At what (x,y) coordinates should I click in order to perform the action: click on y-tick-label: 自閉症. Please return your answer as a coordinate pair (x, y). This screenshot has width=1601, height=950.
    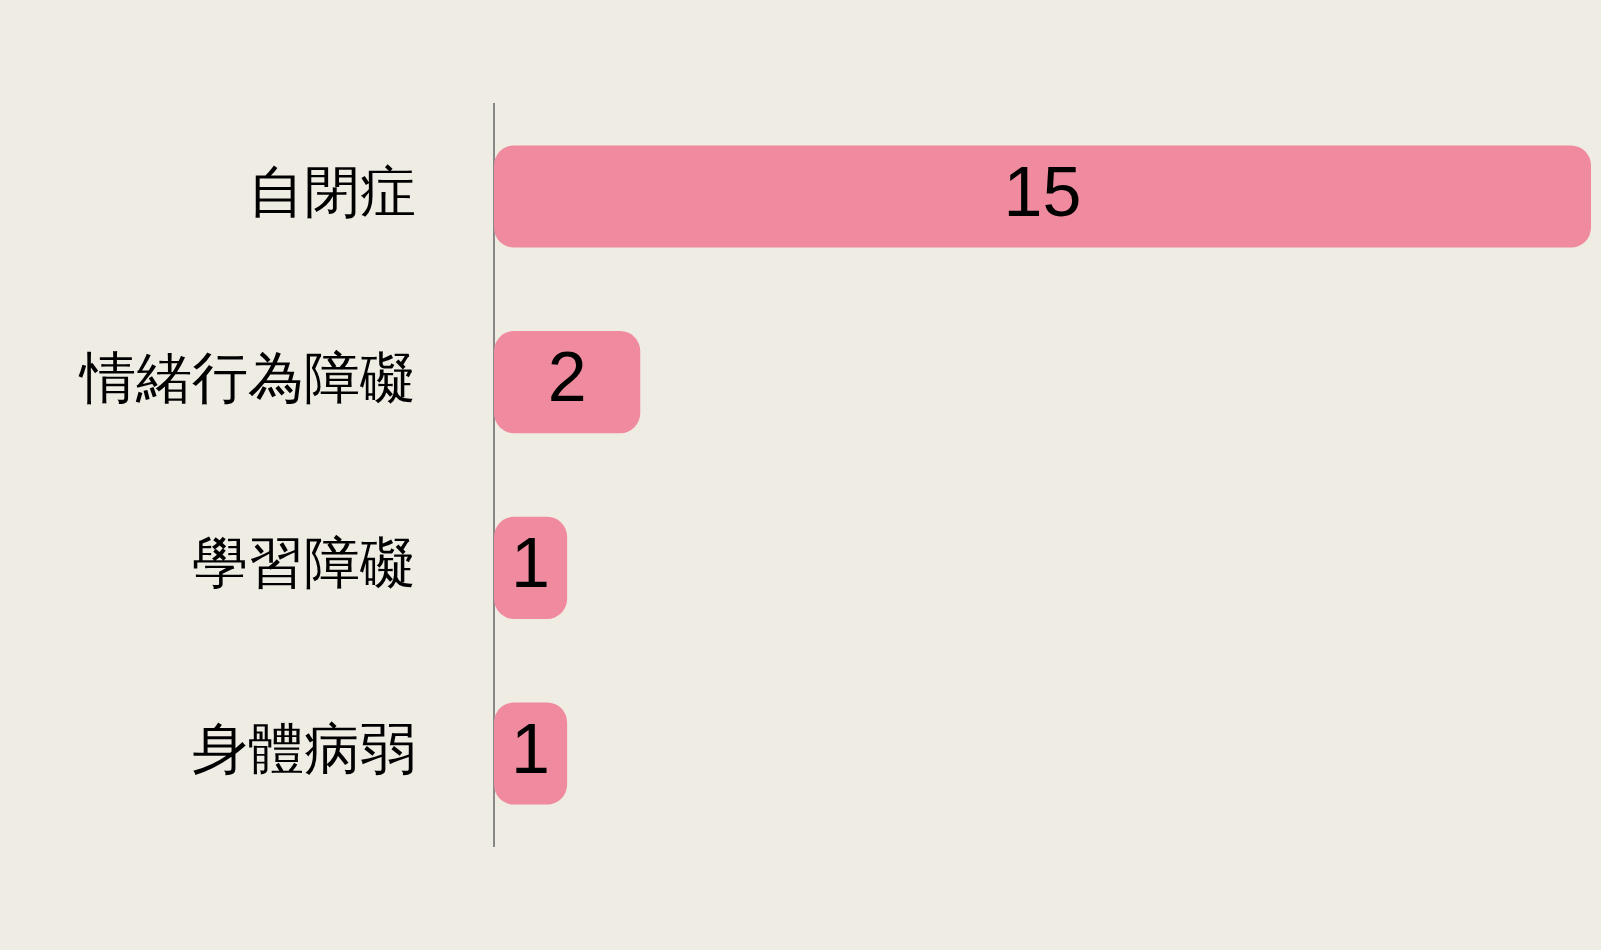
    Looking at the image, I should click on (332, 191).